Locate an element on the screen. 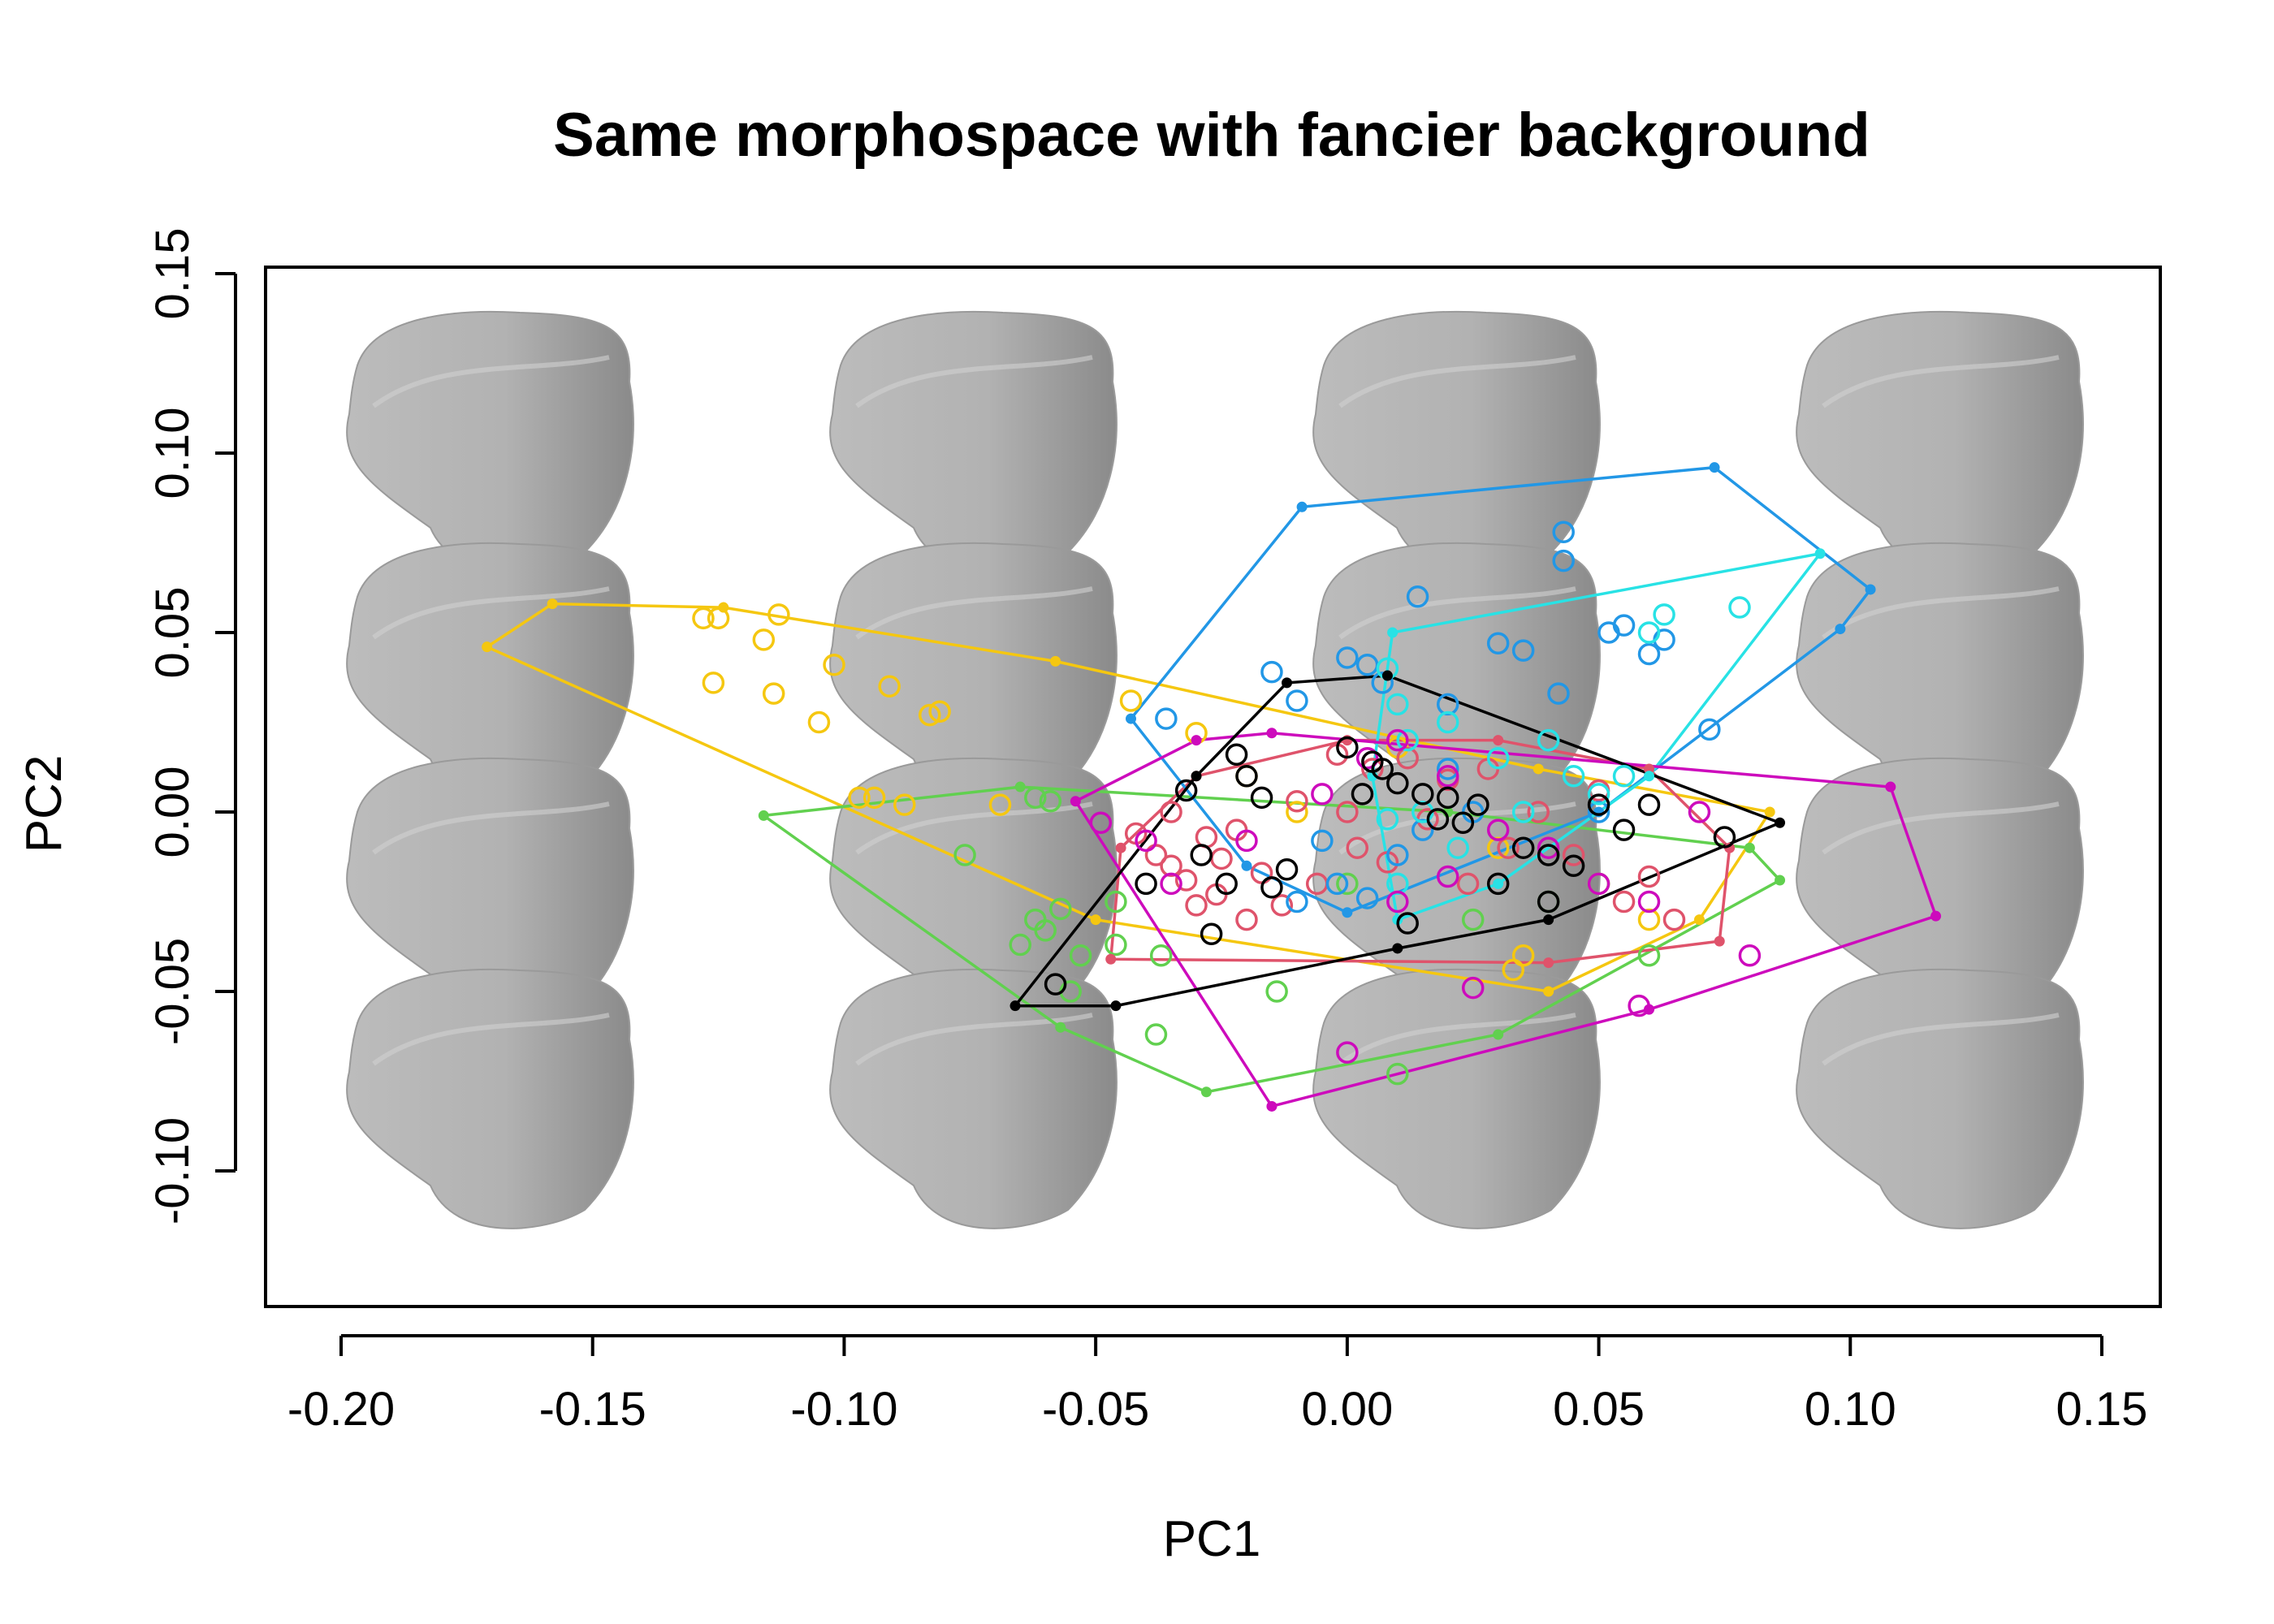 The width and height of the screenshot is (2274, 1624). y-tick-label-2: 0.00 is located at coordinates (173, 813).